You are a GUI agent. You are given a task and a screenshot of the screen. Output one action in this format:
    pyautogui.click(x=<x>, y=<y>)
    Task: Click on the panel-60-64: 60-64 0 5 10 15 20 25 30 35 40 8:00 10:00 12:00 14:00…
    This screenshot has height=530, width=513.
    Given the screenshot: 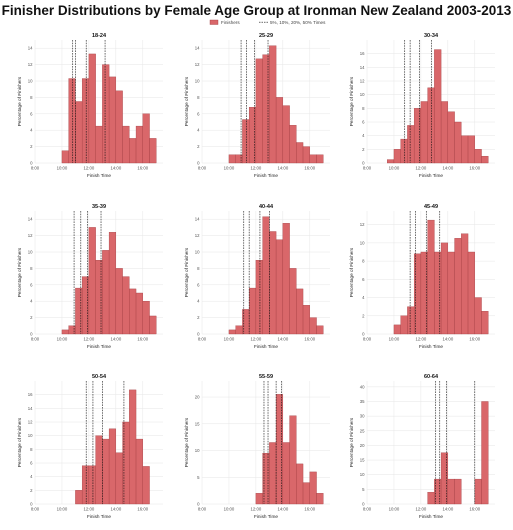 What is the action you would take?
    pyautogui.click(x=422, y=446)
    